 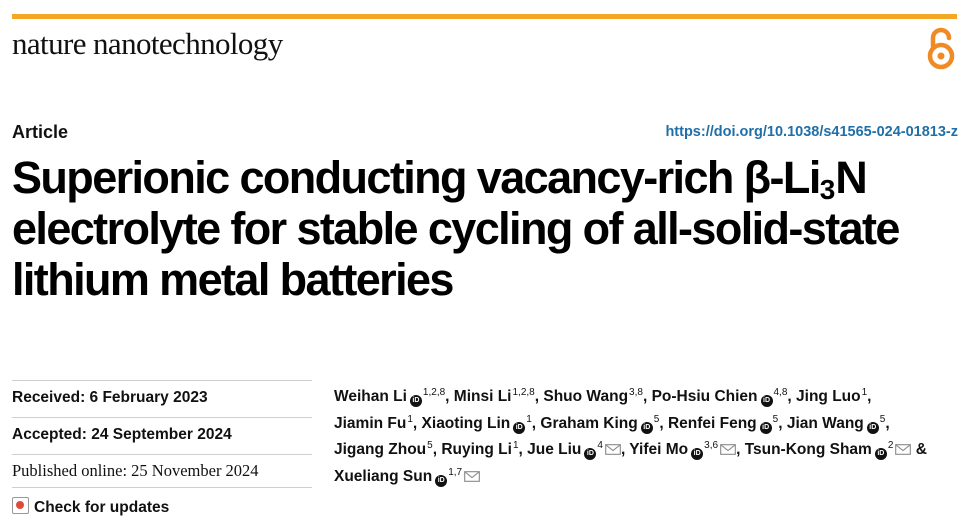 What do you see at coordinates (476, 449) in the screenshot?
I see `author-name: Ruying Li` at bounding box center [476, 449].